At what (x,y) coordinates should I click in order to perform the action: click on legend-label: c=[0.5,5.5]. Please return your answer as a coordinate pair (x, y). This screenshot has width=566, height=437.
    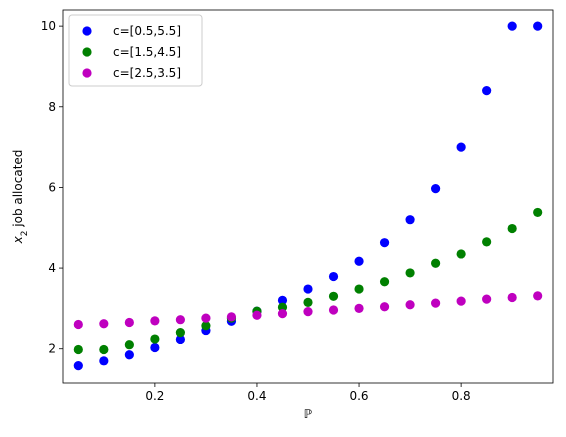
    Looking at the image, I should click on (147, 31).